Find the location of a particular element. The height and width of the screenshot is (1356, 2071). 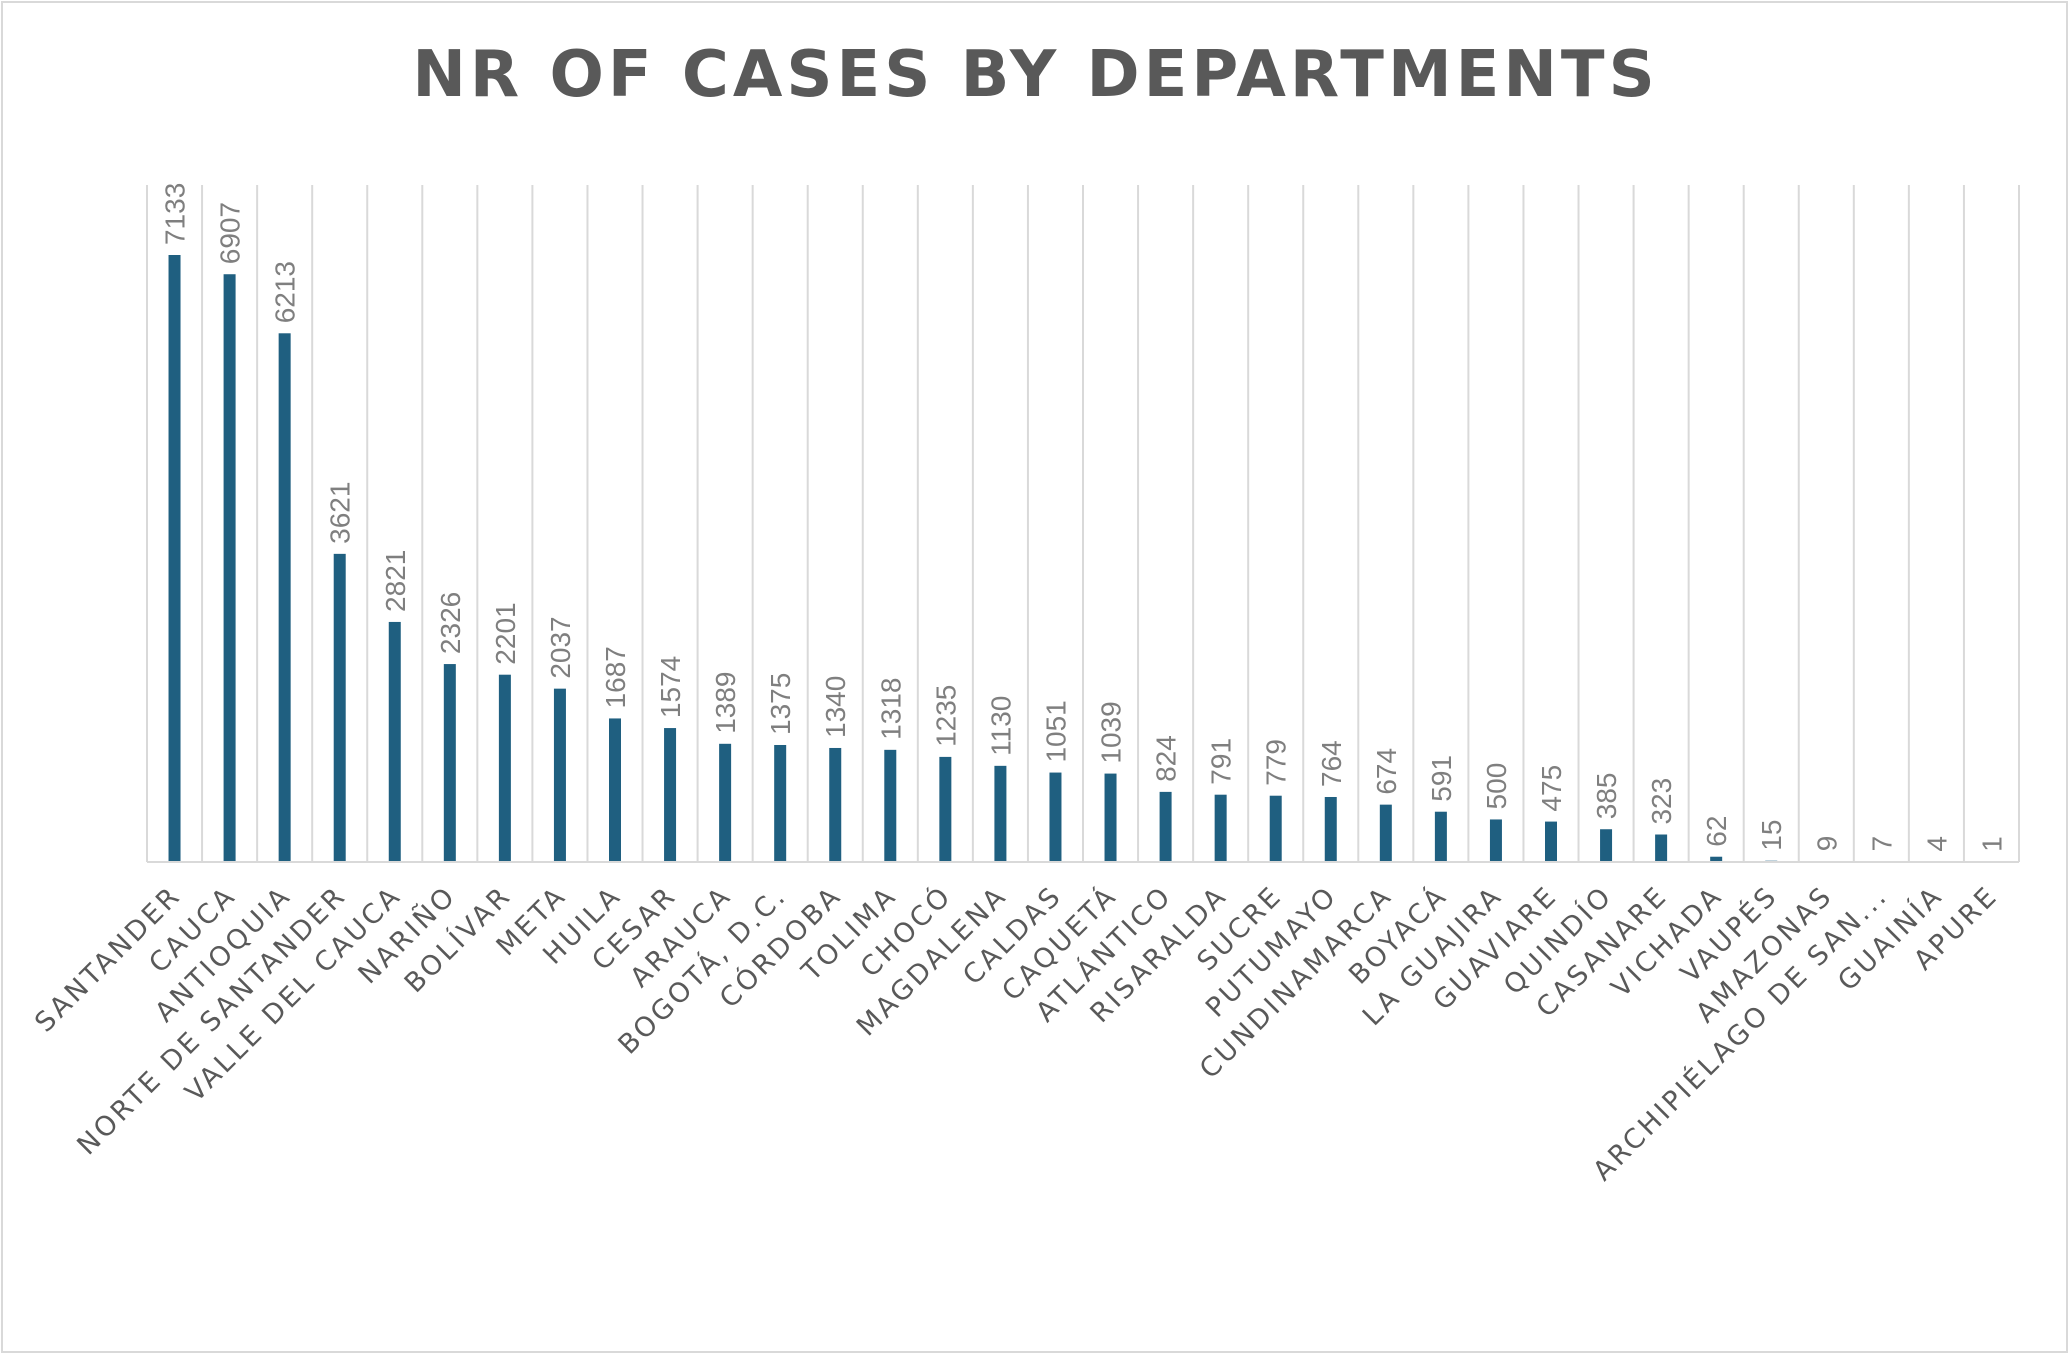

data-label: 1039 is located at coordinates (1111, 732).